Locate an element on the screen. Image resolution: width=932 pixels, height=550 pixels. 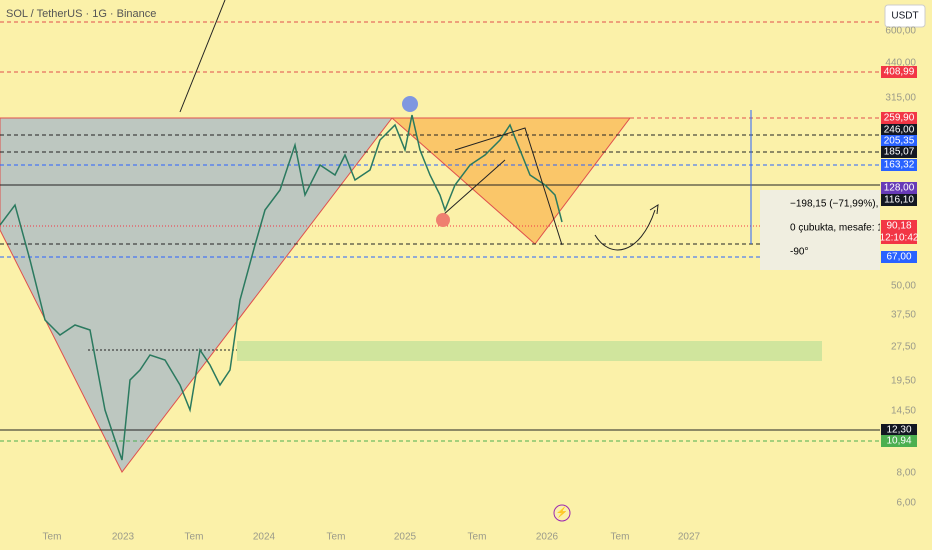
price-label: 19,50 is located at coordinates (903, 381).